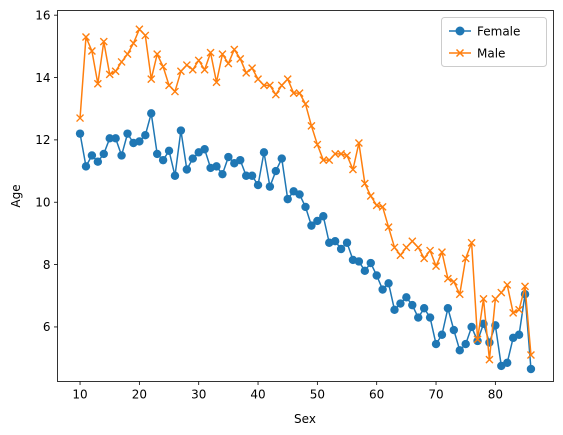  I want to click on legend-label-female: Female, so click(498, 32).